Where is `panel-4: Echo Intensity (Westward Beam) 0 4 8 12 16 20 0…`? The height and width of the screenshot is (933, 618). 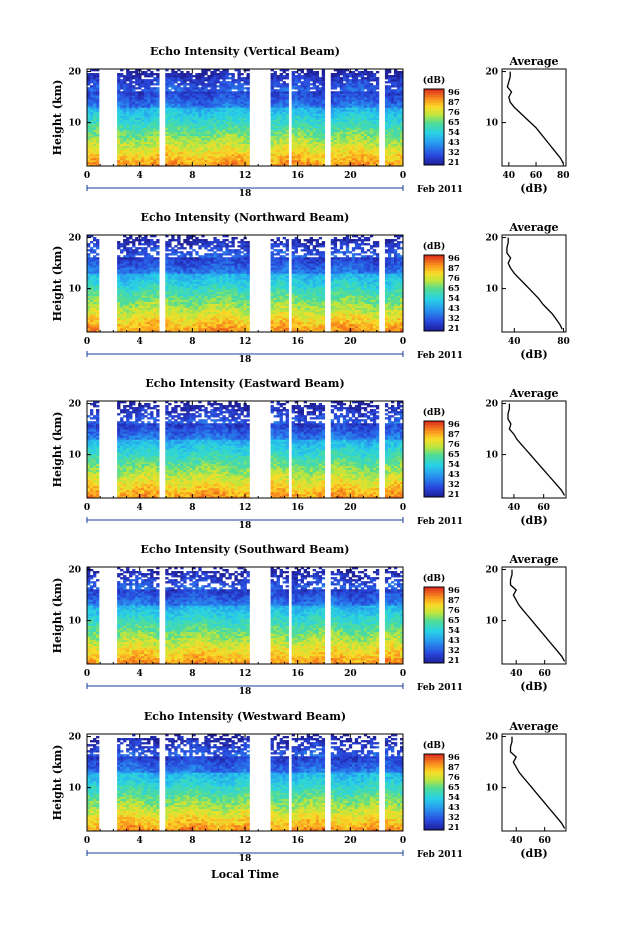 panel-4: Echo Intensity (Westward Beam) 0 4 8 12 16 20 0… is located at coordinates (308, 787).